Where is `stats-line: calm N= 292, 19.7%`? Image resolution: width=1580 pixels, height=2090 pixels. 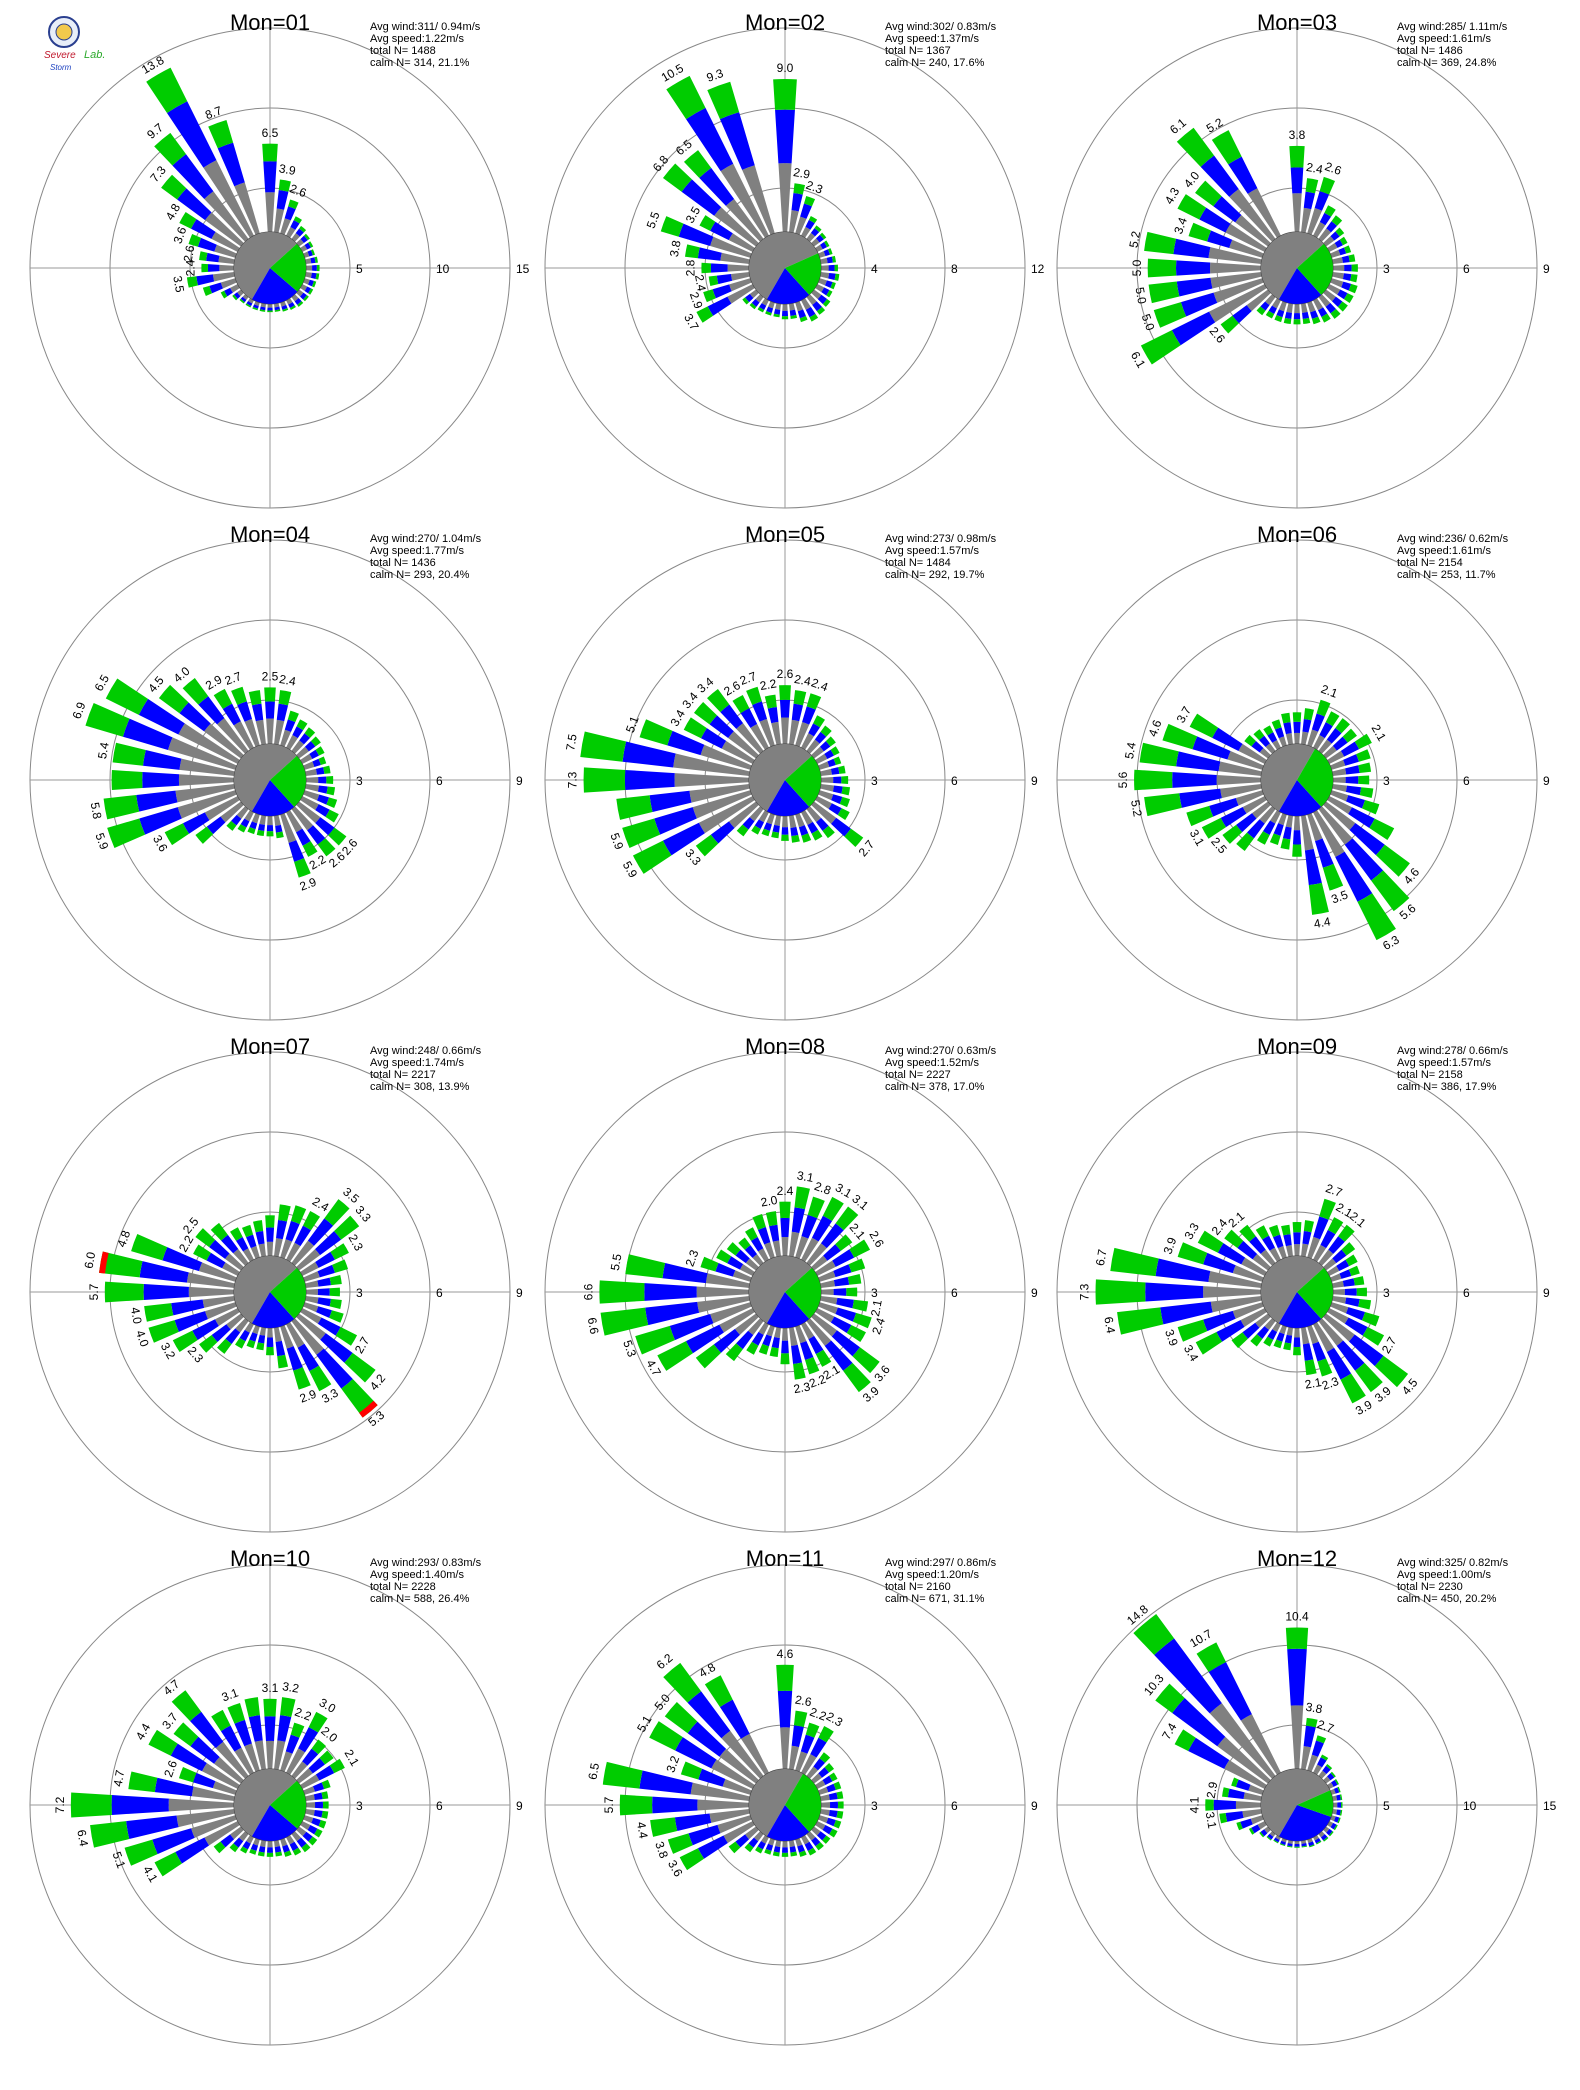 stats-line: calm N= 292, 19.7% is located at coordinates (935, 575).